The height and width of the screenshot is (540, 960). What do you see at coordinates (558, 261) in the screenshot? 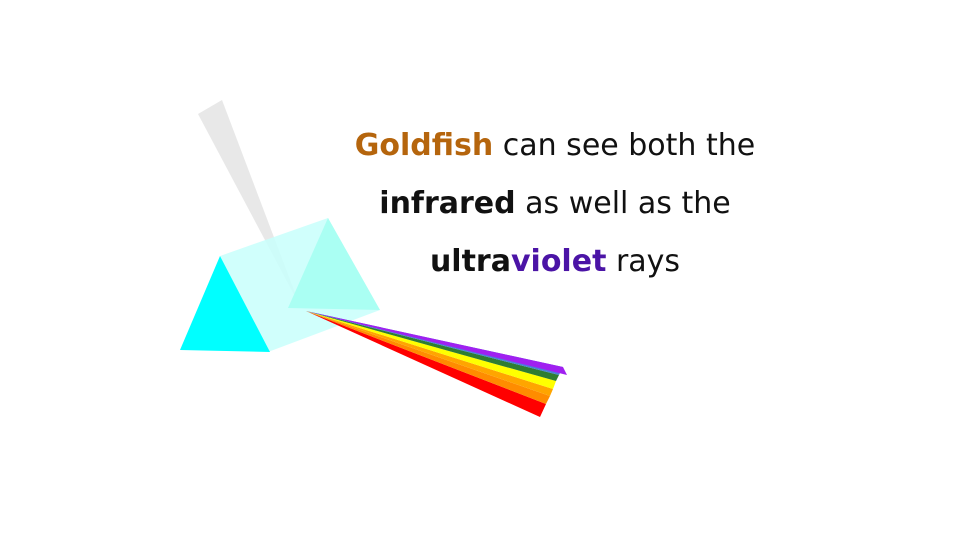
I see `violet-word: violet` at bounding box center [558, 261].